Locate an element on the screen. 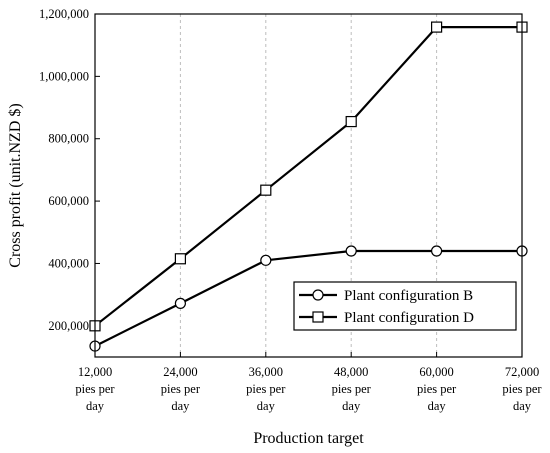 The width and height of the screenshot is (550, 453). y-tick-label: 600,000 is located at coordinates (68, 201).